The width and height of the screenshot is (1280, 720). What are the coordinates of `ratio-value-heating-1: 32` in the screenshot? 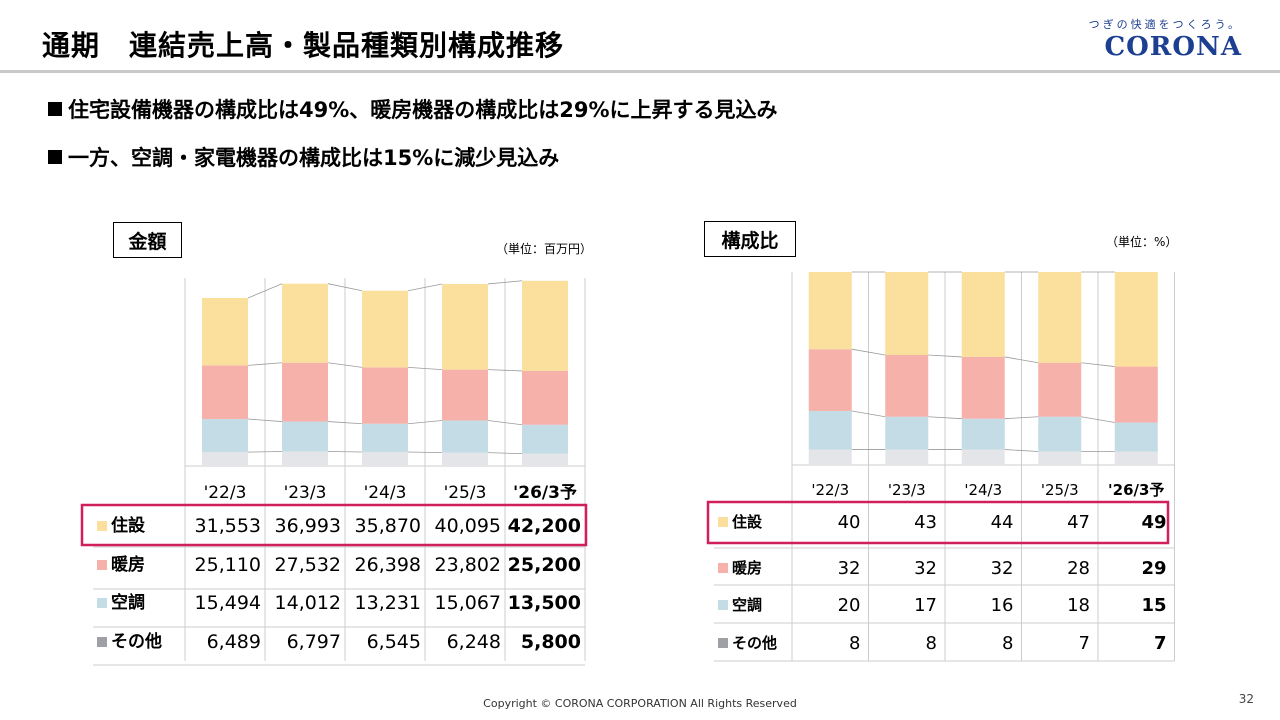 It's located at (925, 568).